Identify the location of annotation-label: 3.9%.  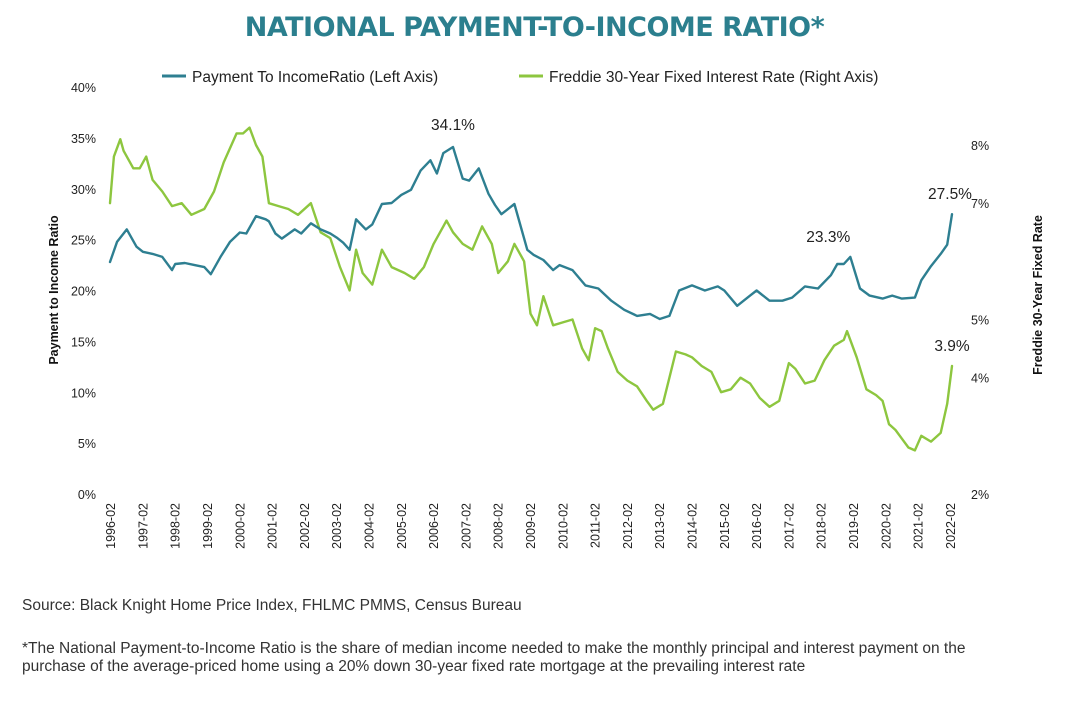
(952, 346).